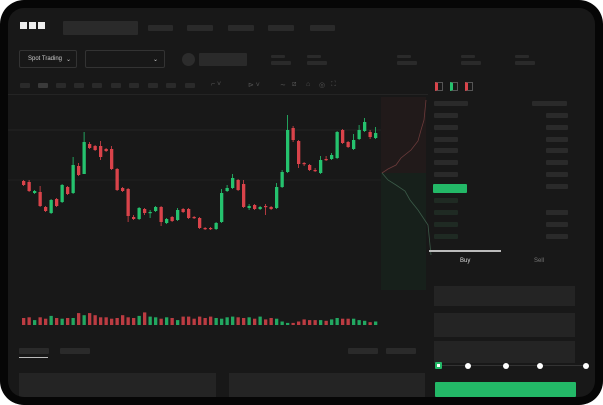 Image resolution: width=603 pixels, height=405 pixels. I want to click on tab-sell: Sell, so click(539, 261).